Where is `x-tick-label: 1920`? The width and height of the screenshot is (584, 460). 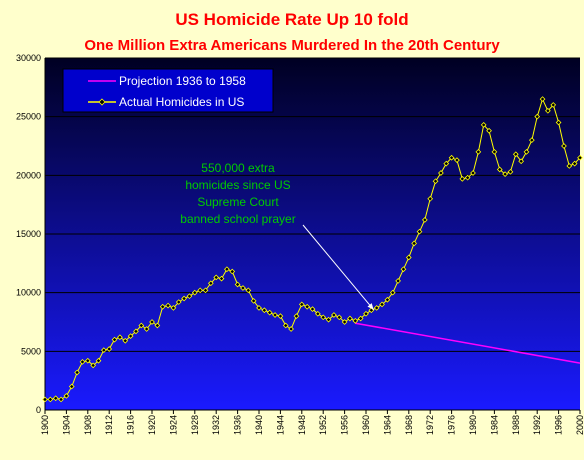
x-tick-label: 1920 is located at coordinates (152, 425).